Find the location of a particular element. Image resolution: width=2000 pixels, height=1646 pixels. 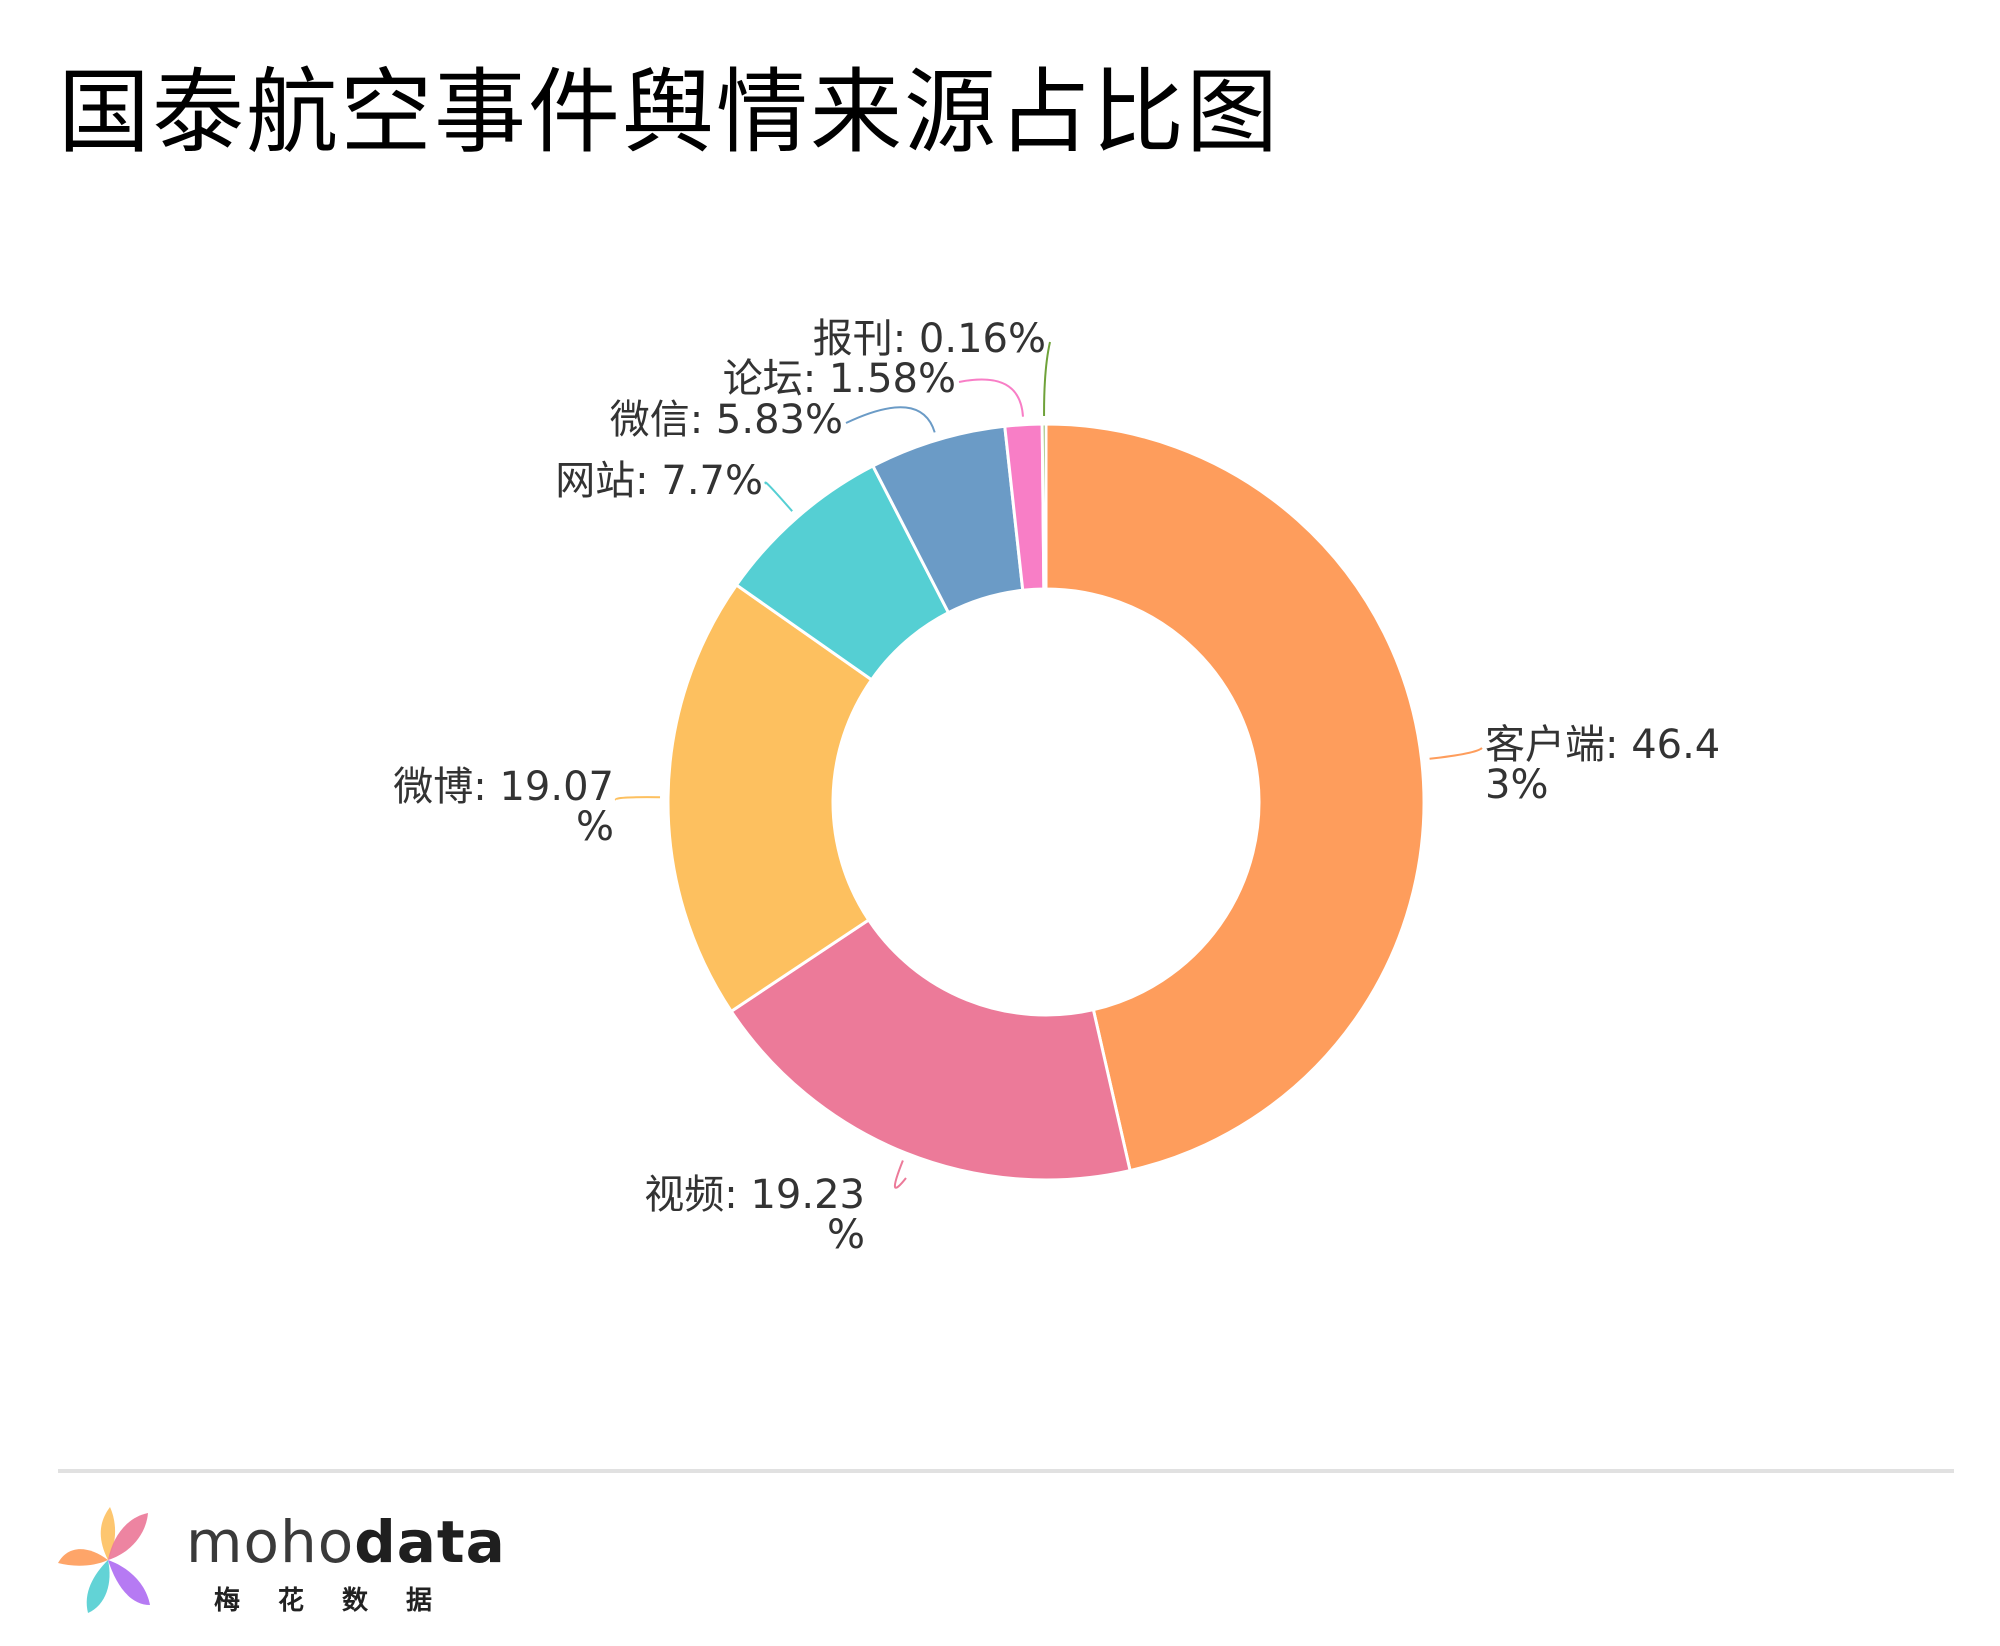

leader-line-微信 is located at coordinates (890, 419).